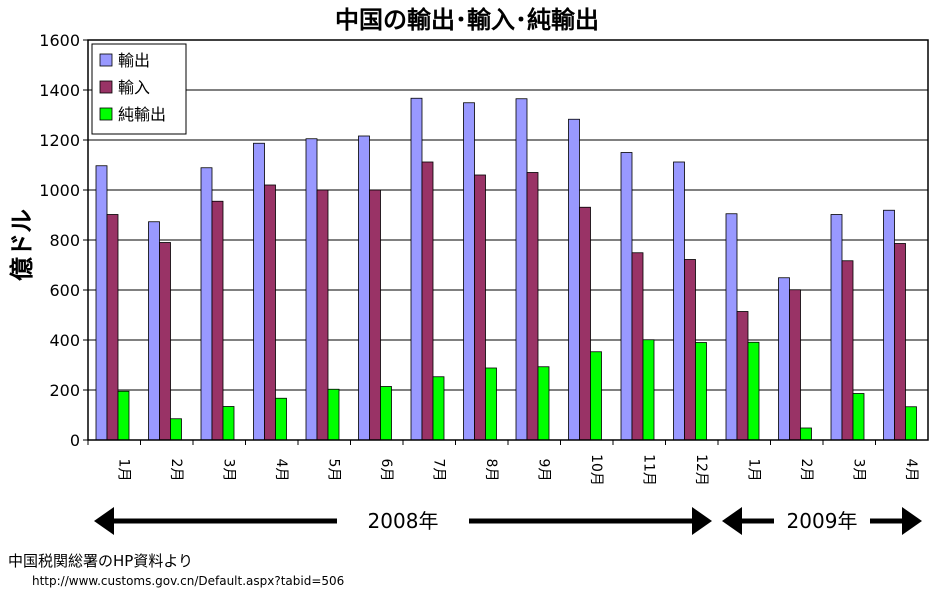  Describe the element at coordinates (503, 463) in the screenshot. I see `x-axis-categories: 1月 2月 3月 4月 5月 6月 7月 8月 9月 10月 11月 12月 1月 2月 3月 4月` at that location.